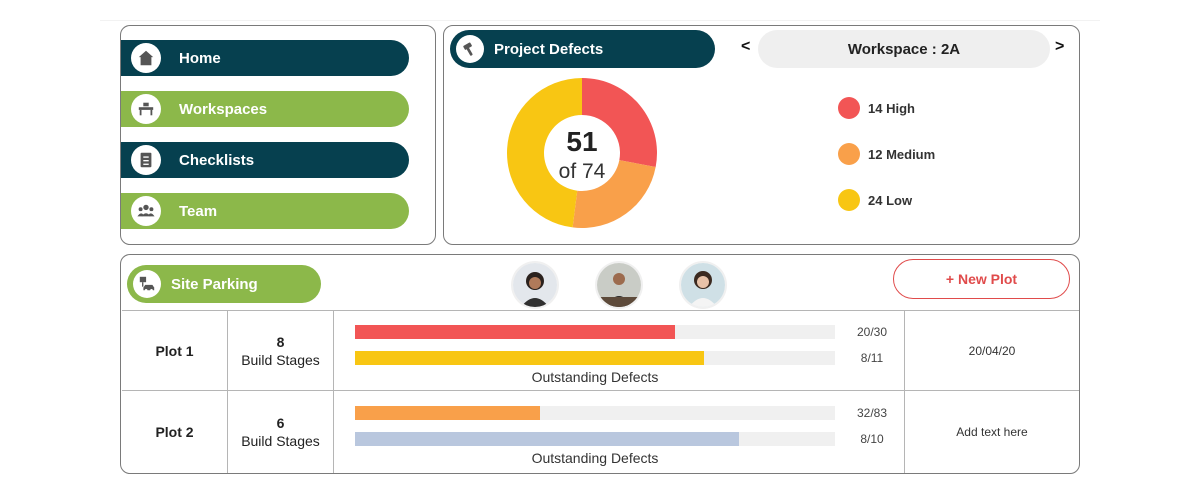 The image size is (1200, 500). What do you see at coordinates (198, 211) in the screenshot?
I see `nav-item-label: Team` at bounding box center [198, 211].